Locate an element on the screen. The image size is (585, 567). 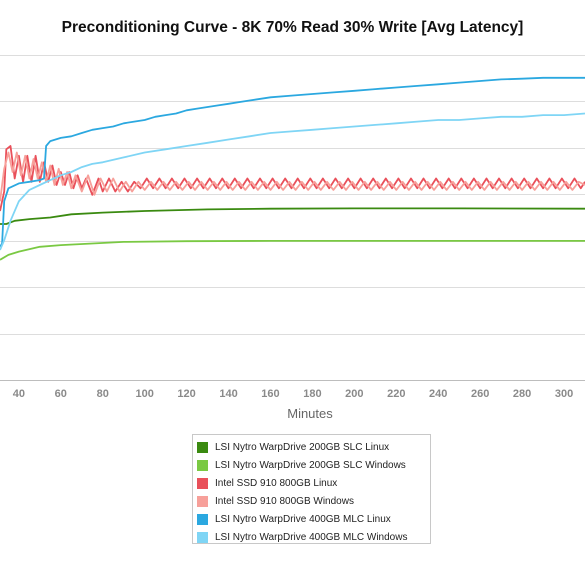
legend-item: LSI Nytro WarpDrive 400GB MLC Linux is located at coordinates (313, 519).